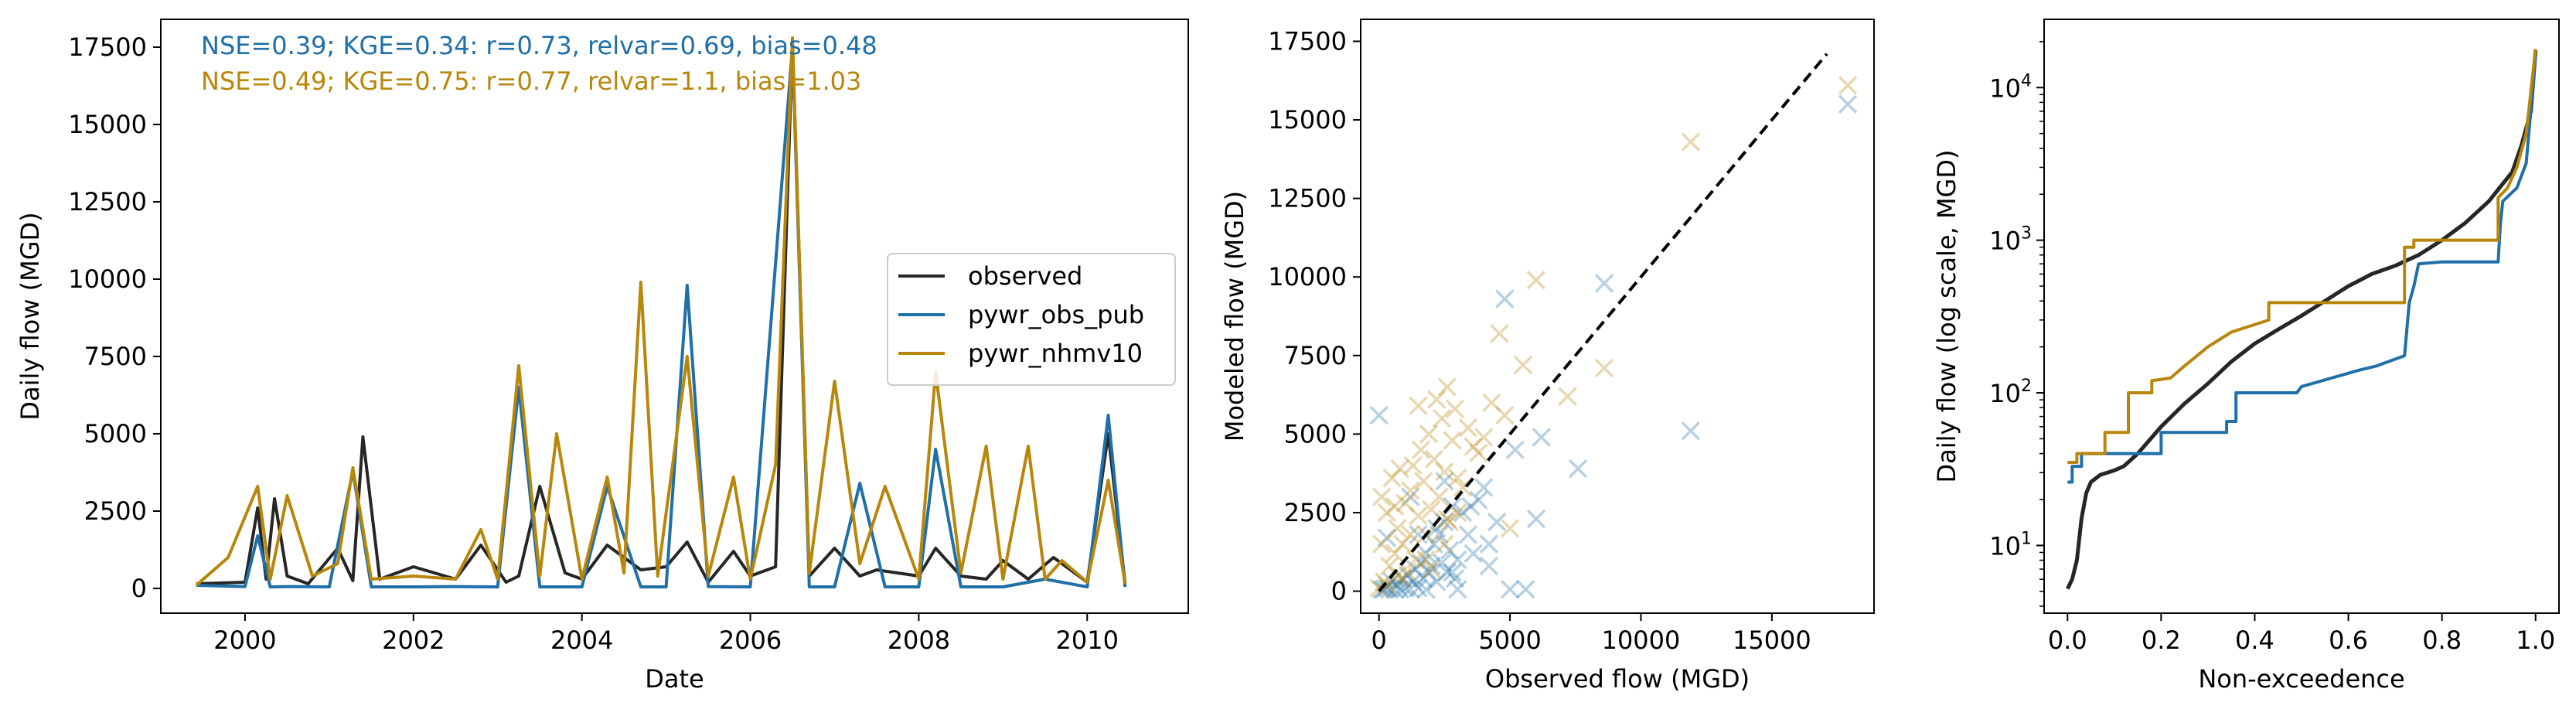 The width and height of the screenshot is (2576, 716). Describe the element at coordinates (2442, 640) in the screenshot. I see `x-tick-label: 0.8` at that location.